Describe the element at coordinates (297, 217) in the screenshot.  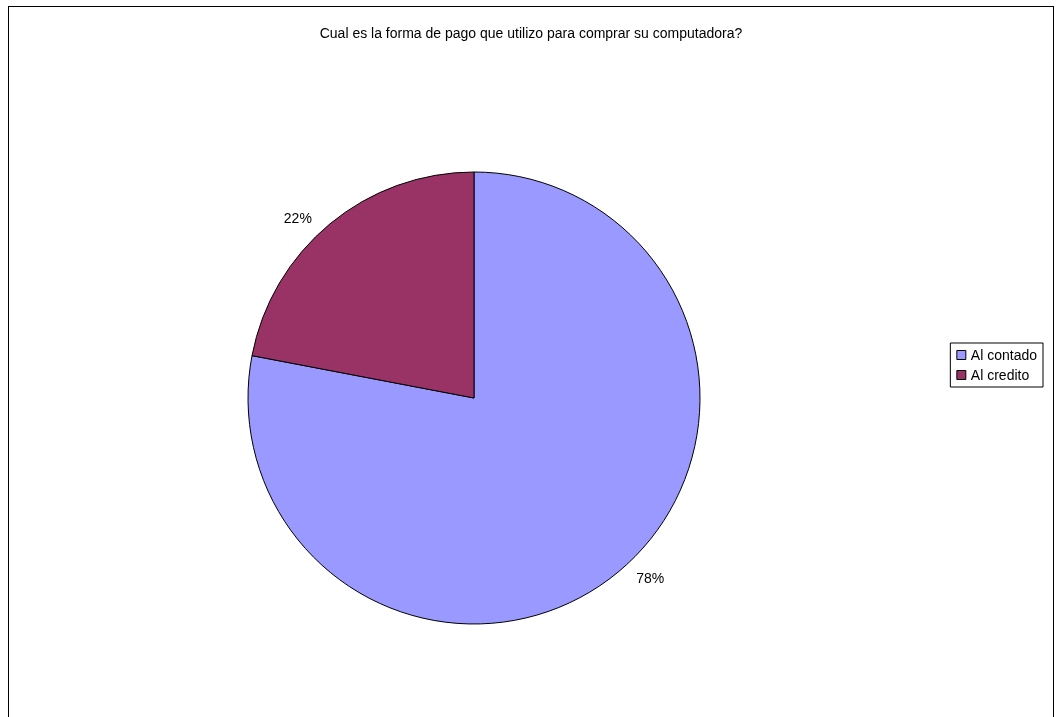
I see `data-label: 22%` at that location.